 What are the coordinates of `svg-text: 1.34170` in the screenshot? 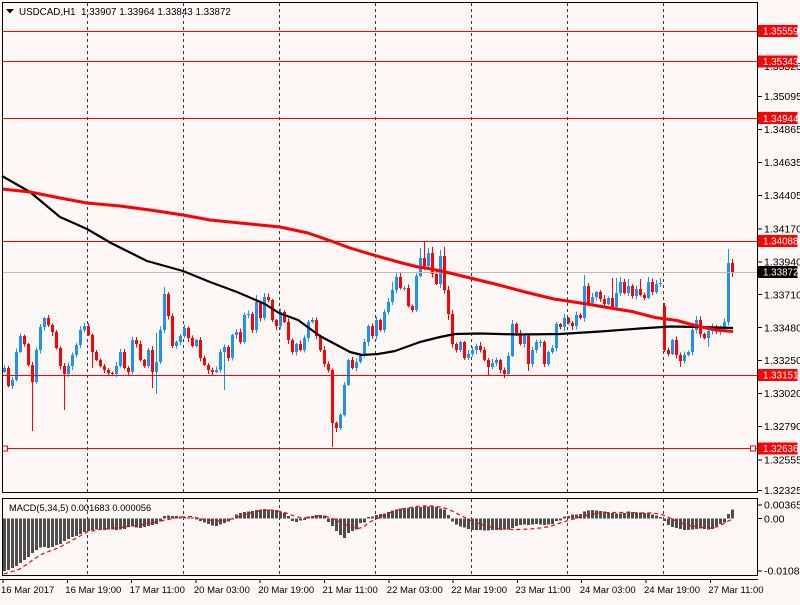 It's located at (782, 230).